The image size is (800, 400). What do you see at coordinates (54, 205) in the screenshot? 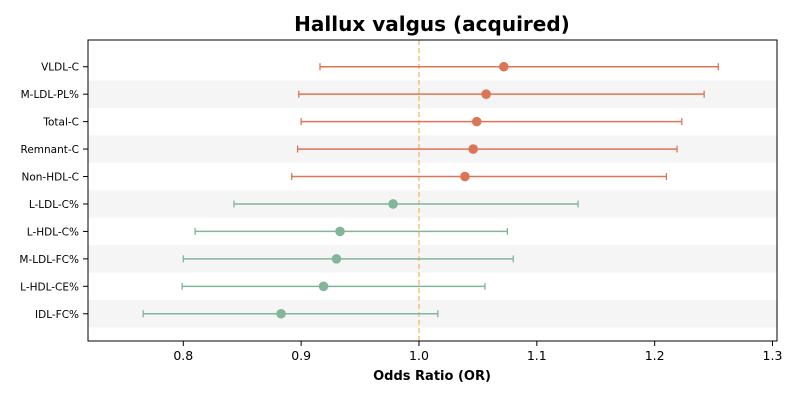
I see `row-label: L-LDL-C%` at bounding box center [54, 205].